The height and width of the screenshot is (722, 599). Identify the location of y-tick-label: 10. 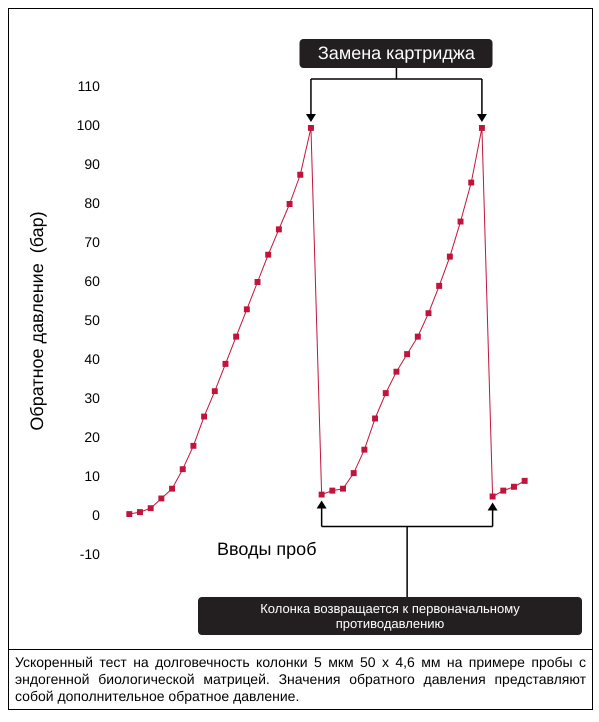
(92, 476).